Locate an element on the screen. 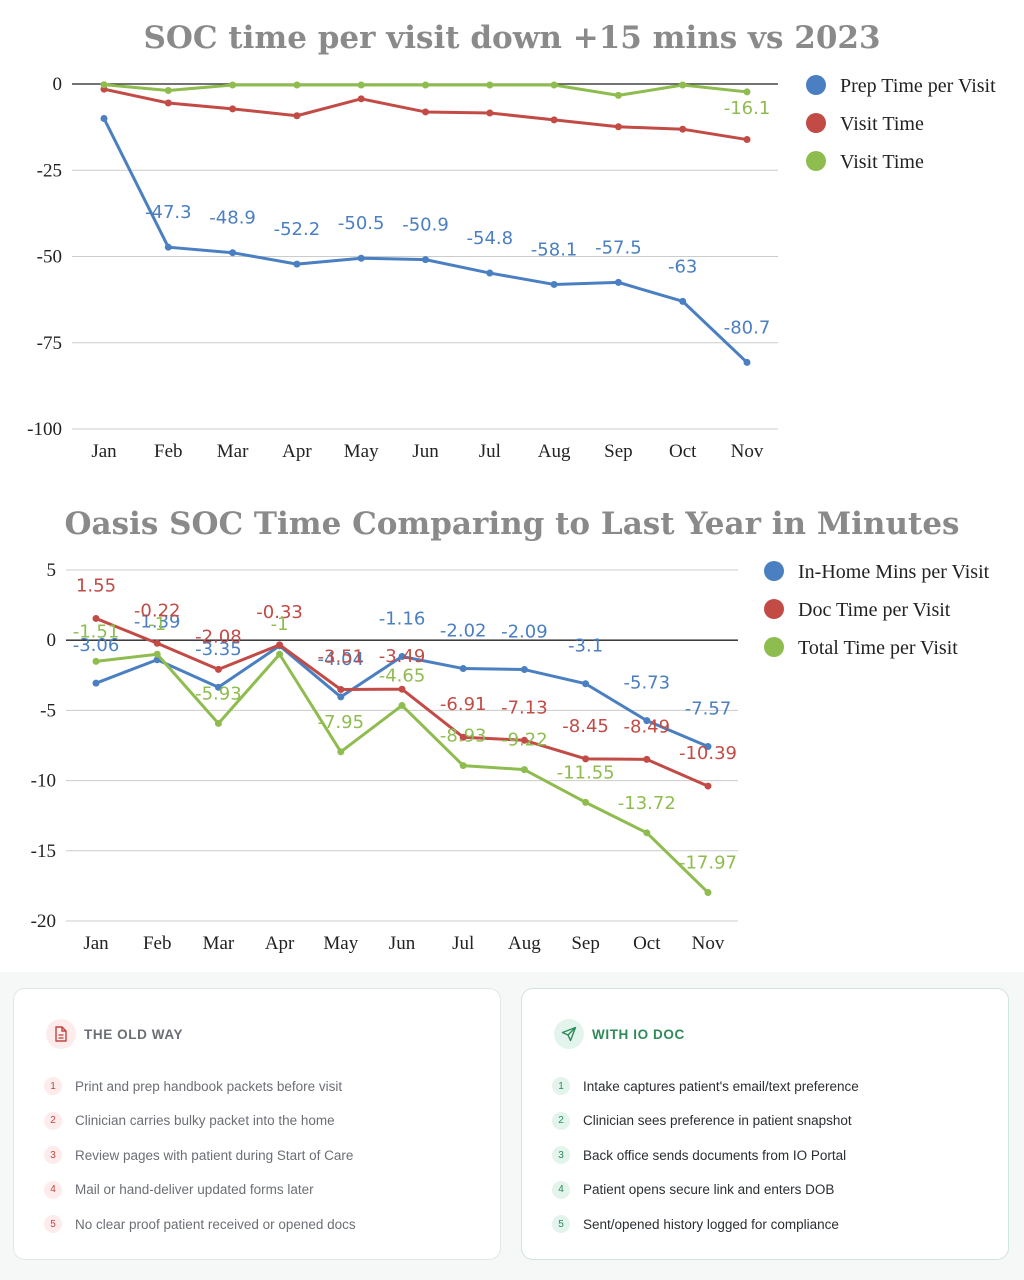 The image size is (1024, 1280). data-label: -57.5 is located at coordinates (618, 247).